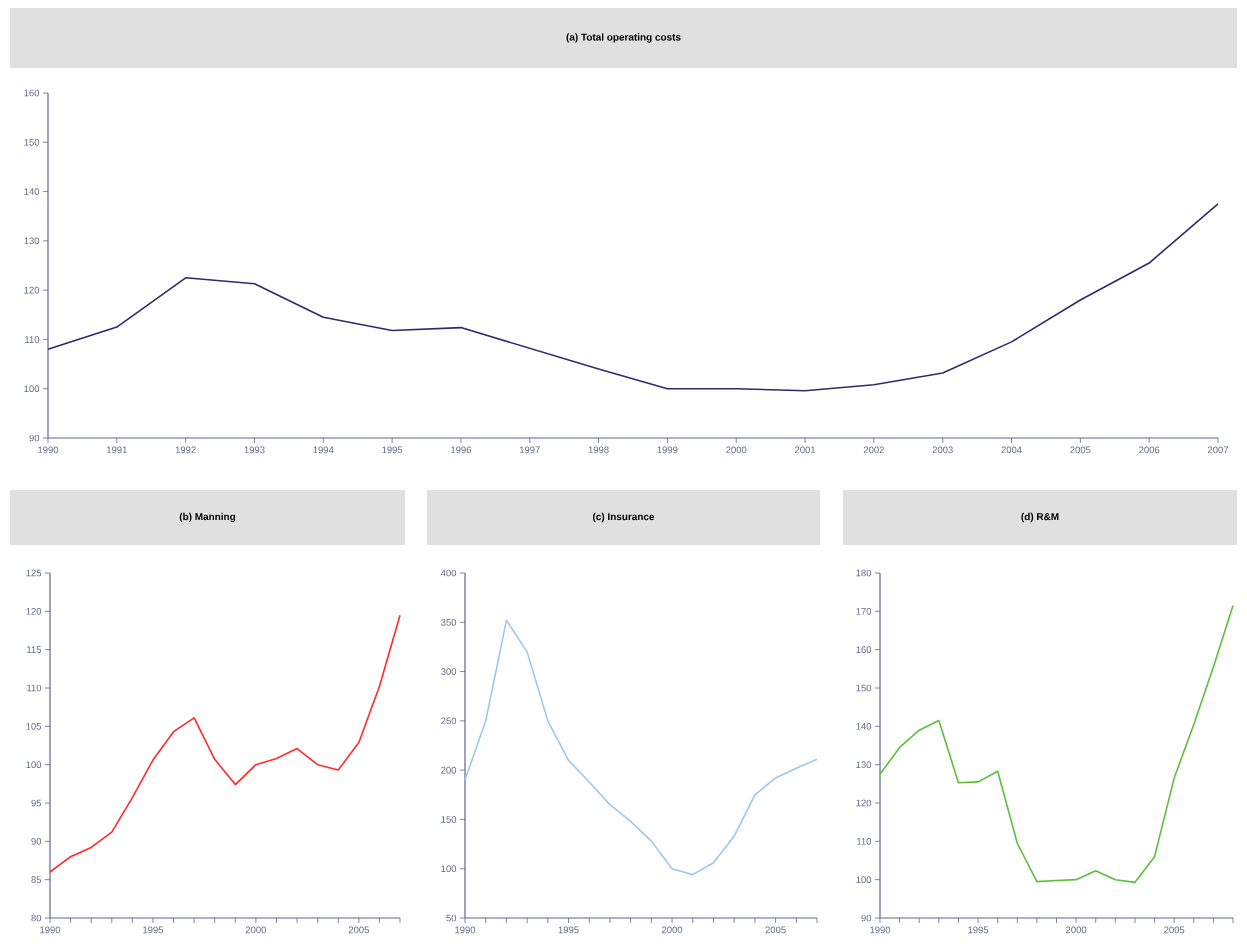 The height and width of the screenshot is (948, 1247). Describe the element at coordinates (449, 770) in the screenshot. I see `y-tick-label: 200` at that location.